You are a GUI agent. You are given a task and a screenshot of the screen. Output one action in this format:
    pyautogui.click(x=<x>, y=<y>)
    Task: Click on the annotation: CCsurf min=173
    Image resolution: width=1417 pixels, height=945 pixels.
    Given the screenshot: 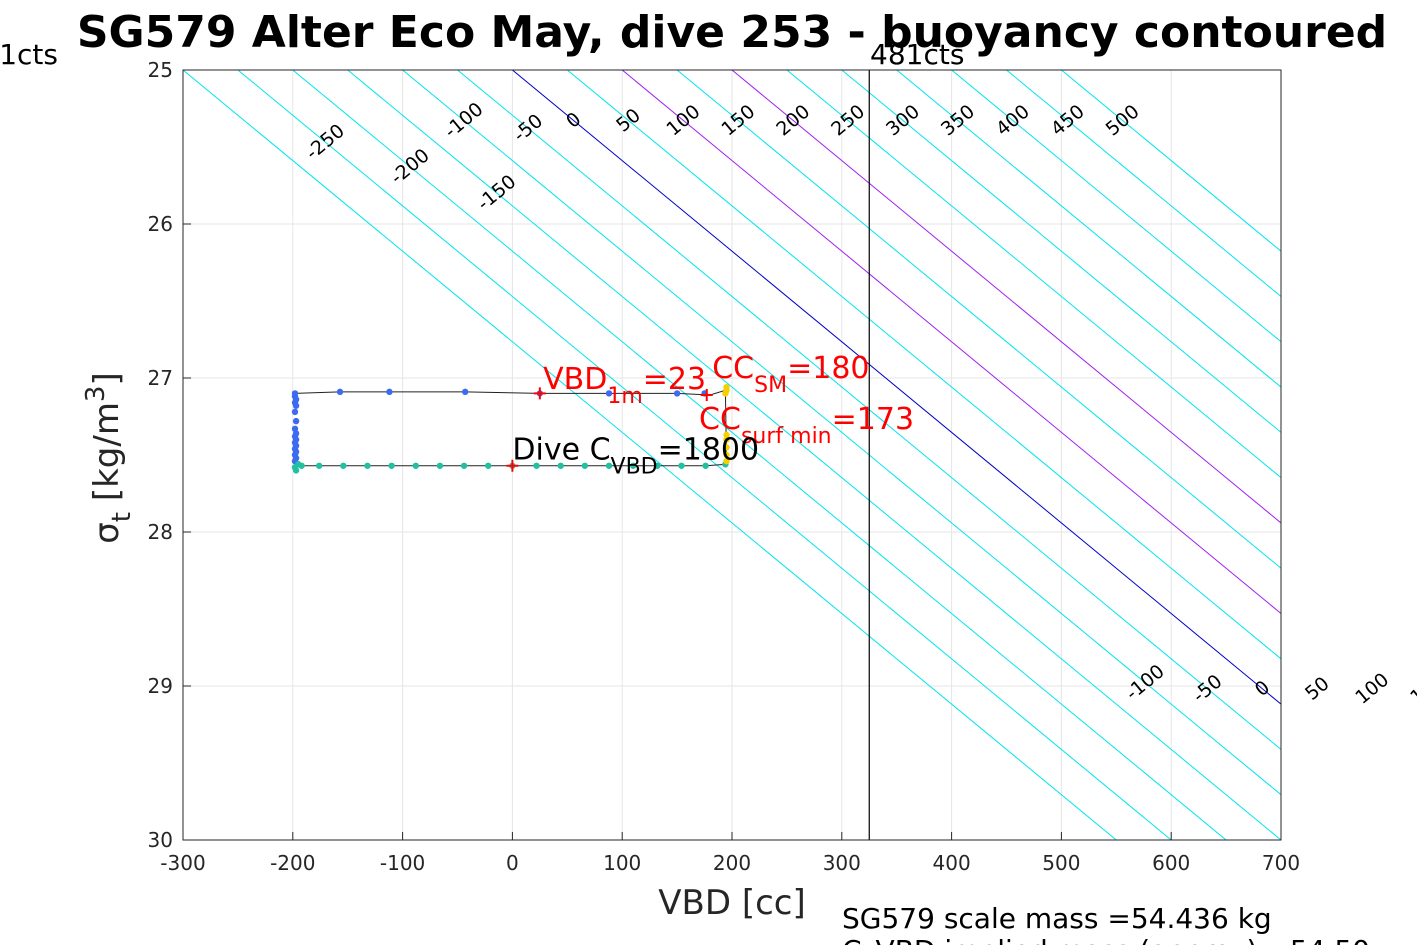 What is the action you would take?
    pyautogui.click(x=806, y=425)
    